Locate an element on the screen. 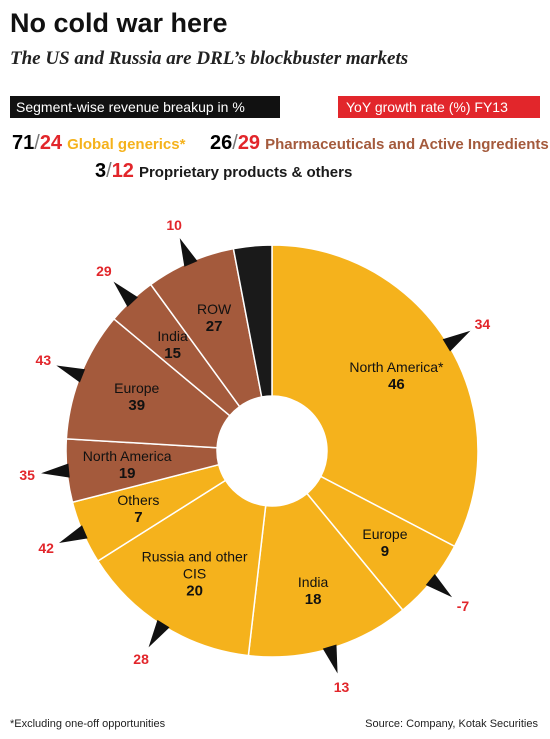 The height and width of the screenshot is (739, 550). segment-label: Russia and other CIS 20 is located at coordinates (195, 574).